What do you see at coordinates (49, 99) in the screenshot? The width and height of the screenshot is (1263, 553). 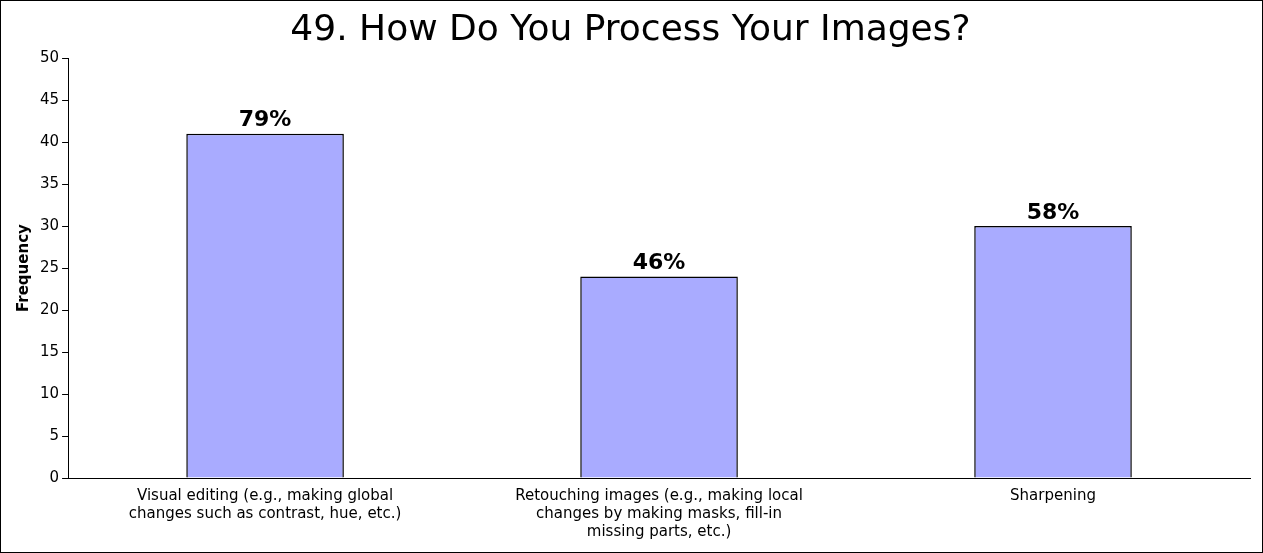 I see `y-tick-label: 45` at bounding box center [49, 99].